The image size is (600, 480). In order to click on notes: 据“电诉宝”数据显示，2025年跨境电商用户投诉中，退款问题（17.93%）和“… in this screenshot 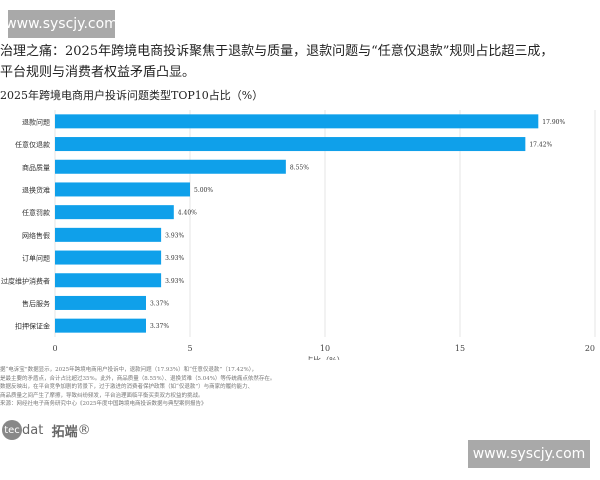, I will do `click(137, 387)`.